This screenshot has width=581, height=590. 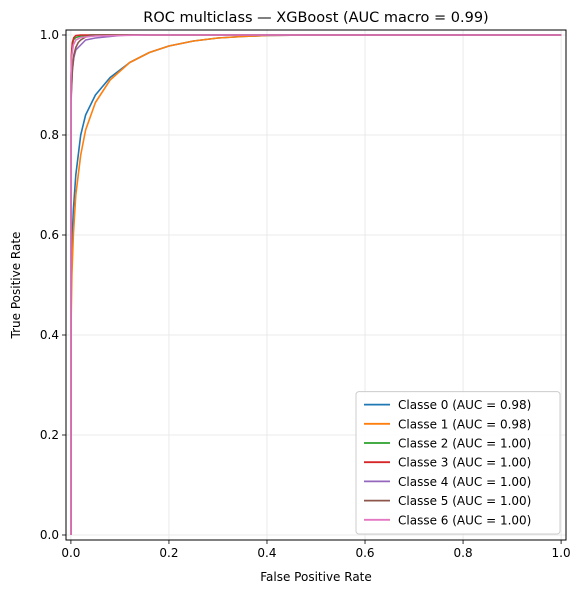 I want to click on x-tick-label: 0.4, so click(x=266, y=553).